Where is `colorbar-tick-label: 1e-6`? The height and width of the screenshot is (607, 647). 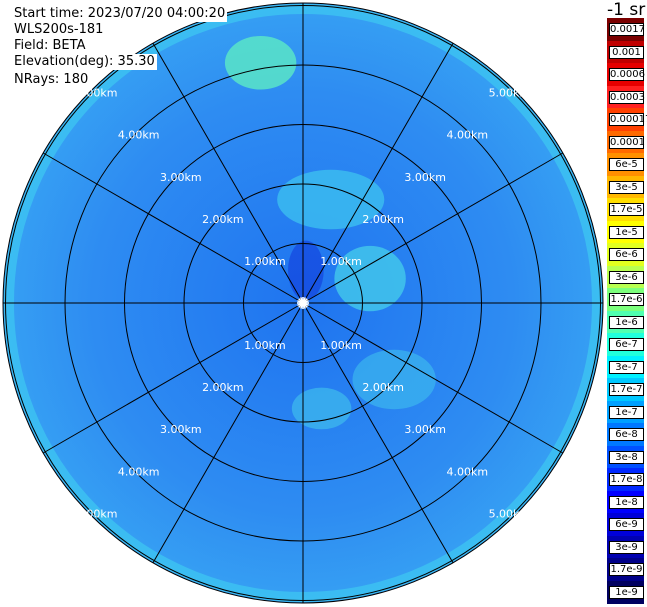 colorbar-tick-label: 1e-6 is located at coordinates (626, 322).